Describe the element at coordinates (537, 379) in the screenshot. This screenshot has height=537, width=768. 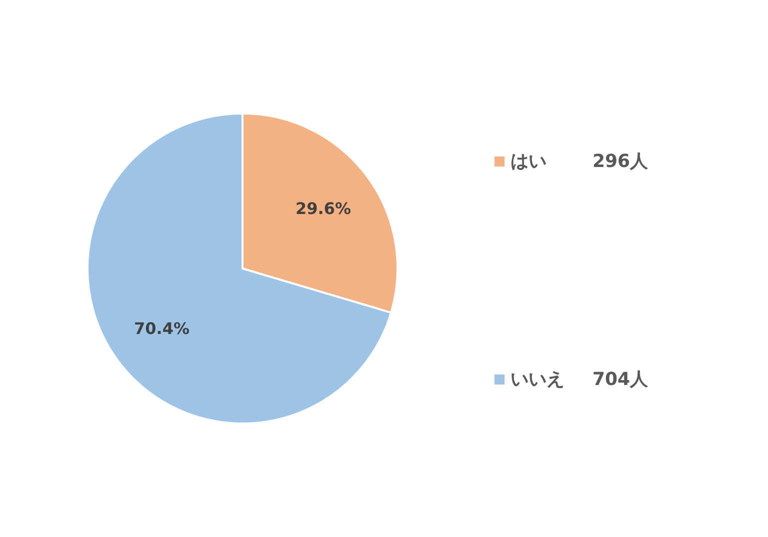
I see `legend-label: いいえ` at that location.